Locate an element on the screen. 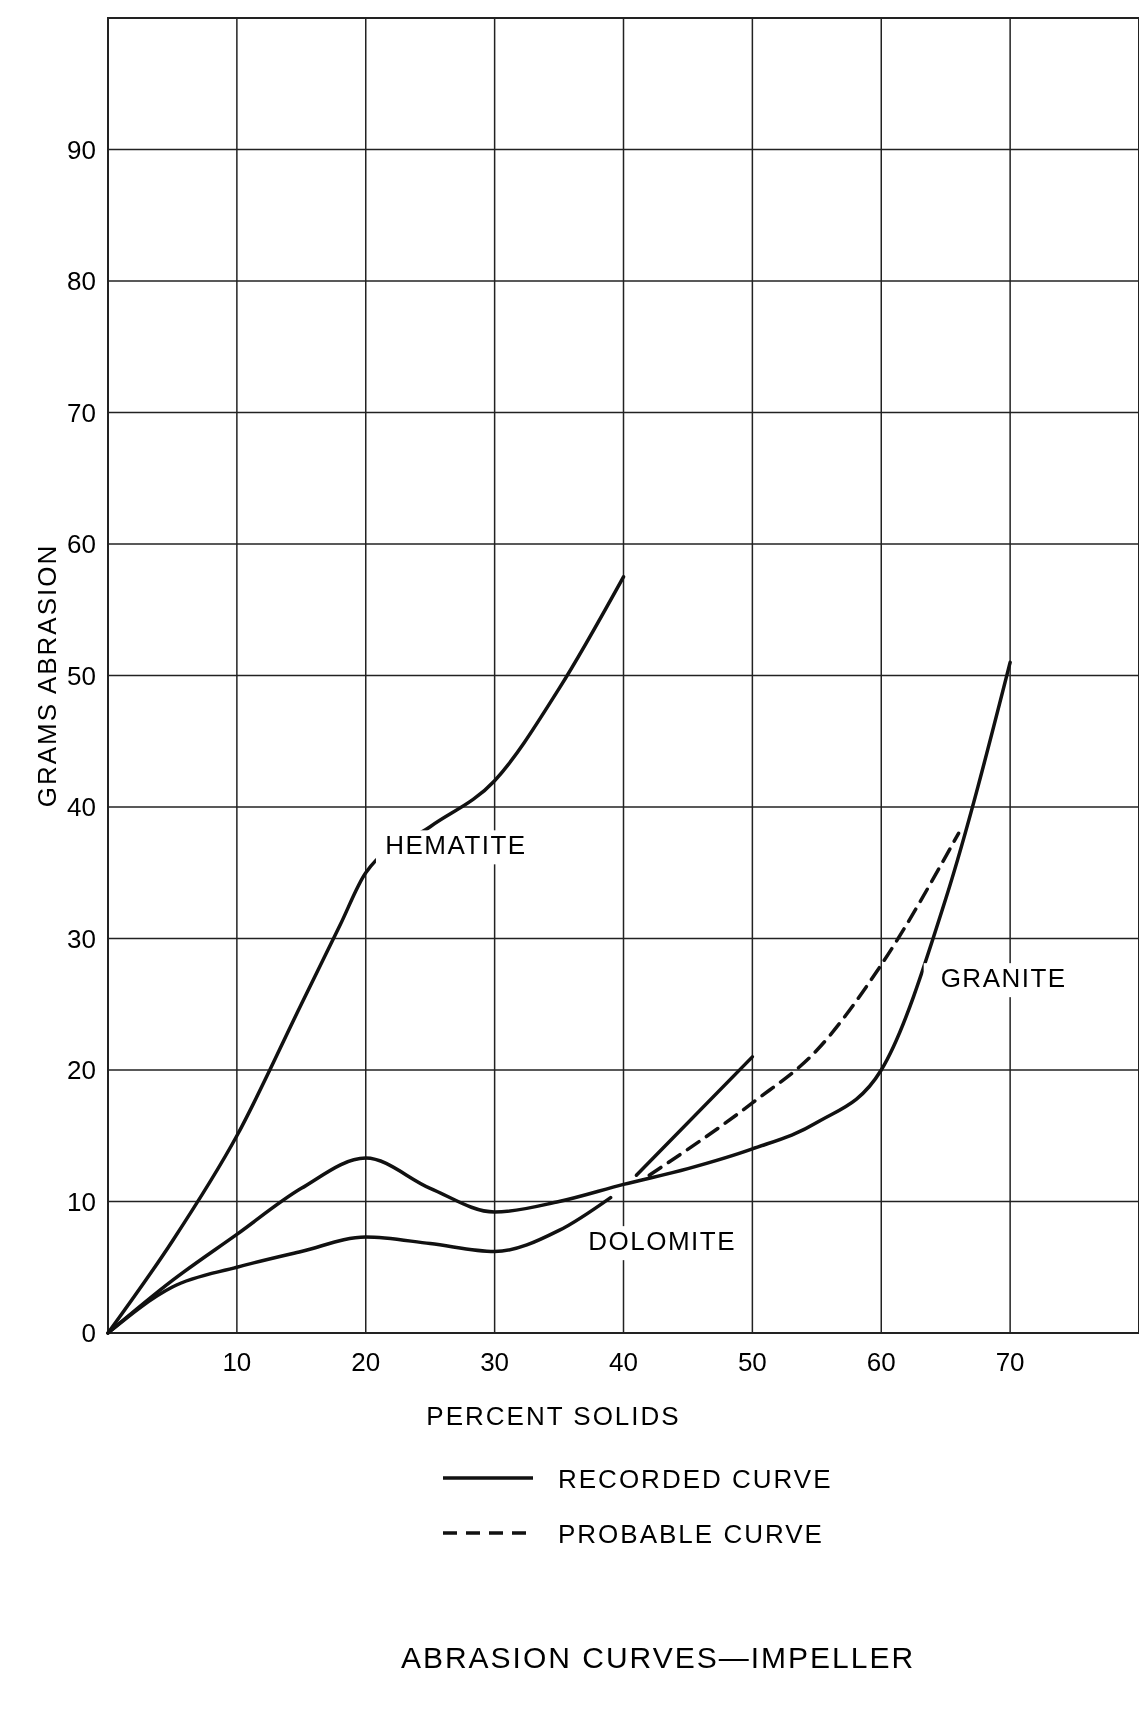  y-axis-title: GRAMS ABRASION is located at coordinates (47, 675).